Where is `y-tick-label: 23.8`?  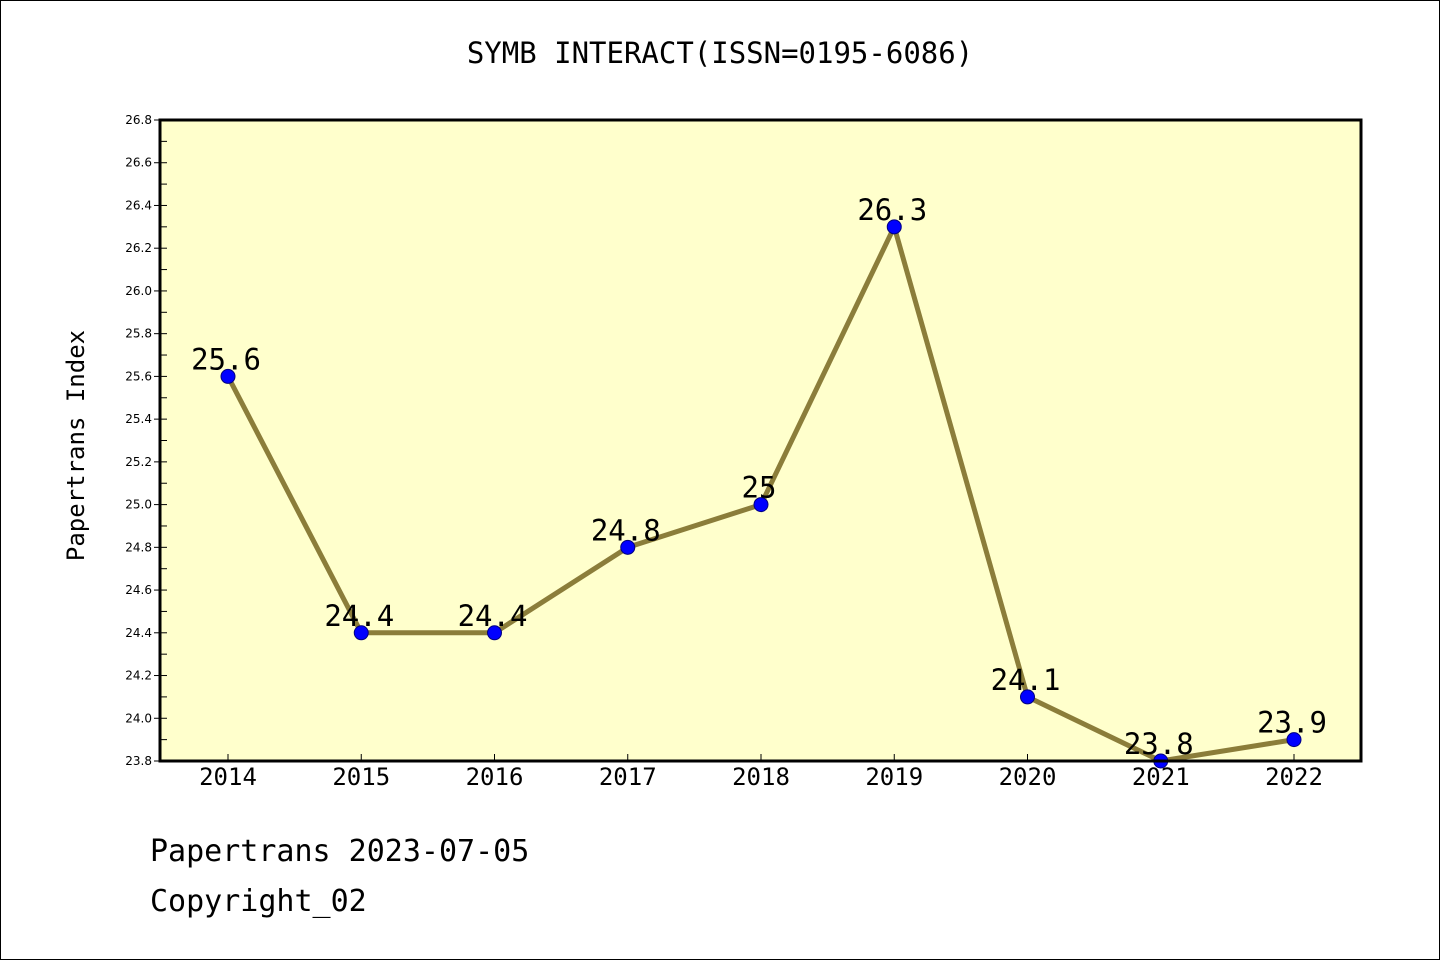 y-tick-label: 23.8 is located at coordinates (138, 761).